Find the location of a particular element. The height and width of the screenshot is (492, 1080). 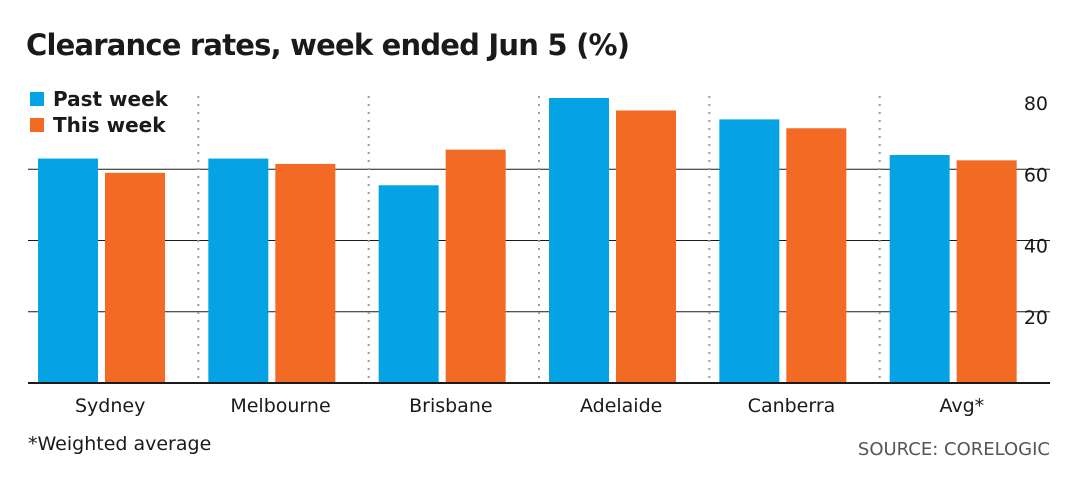

footnote: *Weighted average is located at coordinates (120, 444).